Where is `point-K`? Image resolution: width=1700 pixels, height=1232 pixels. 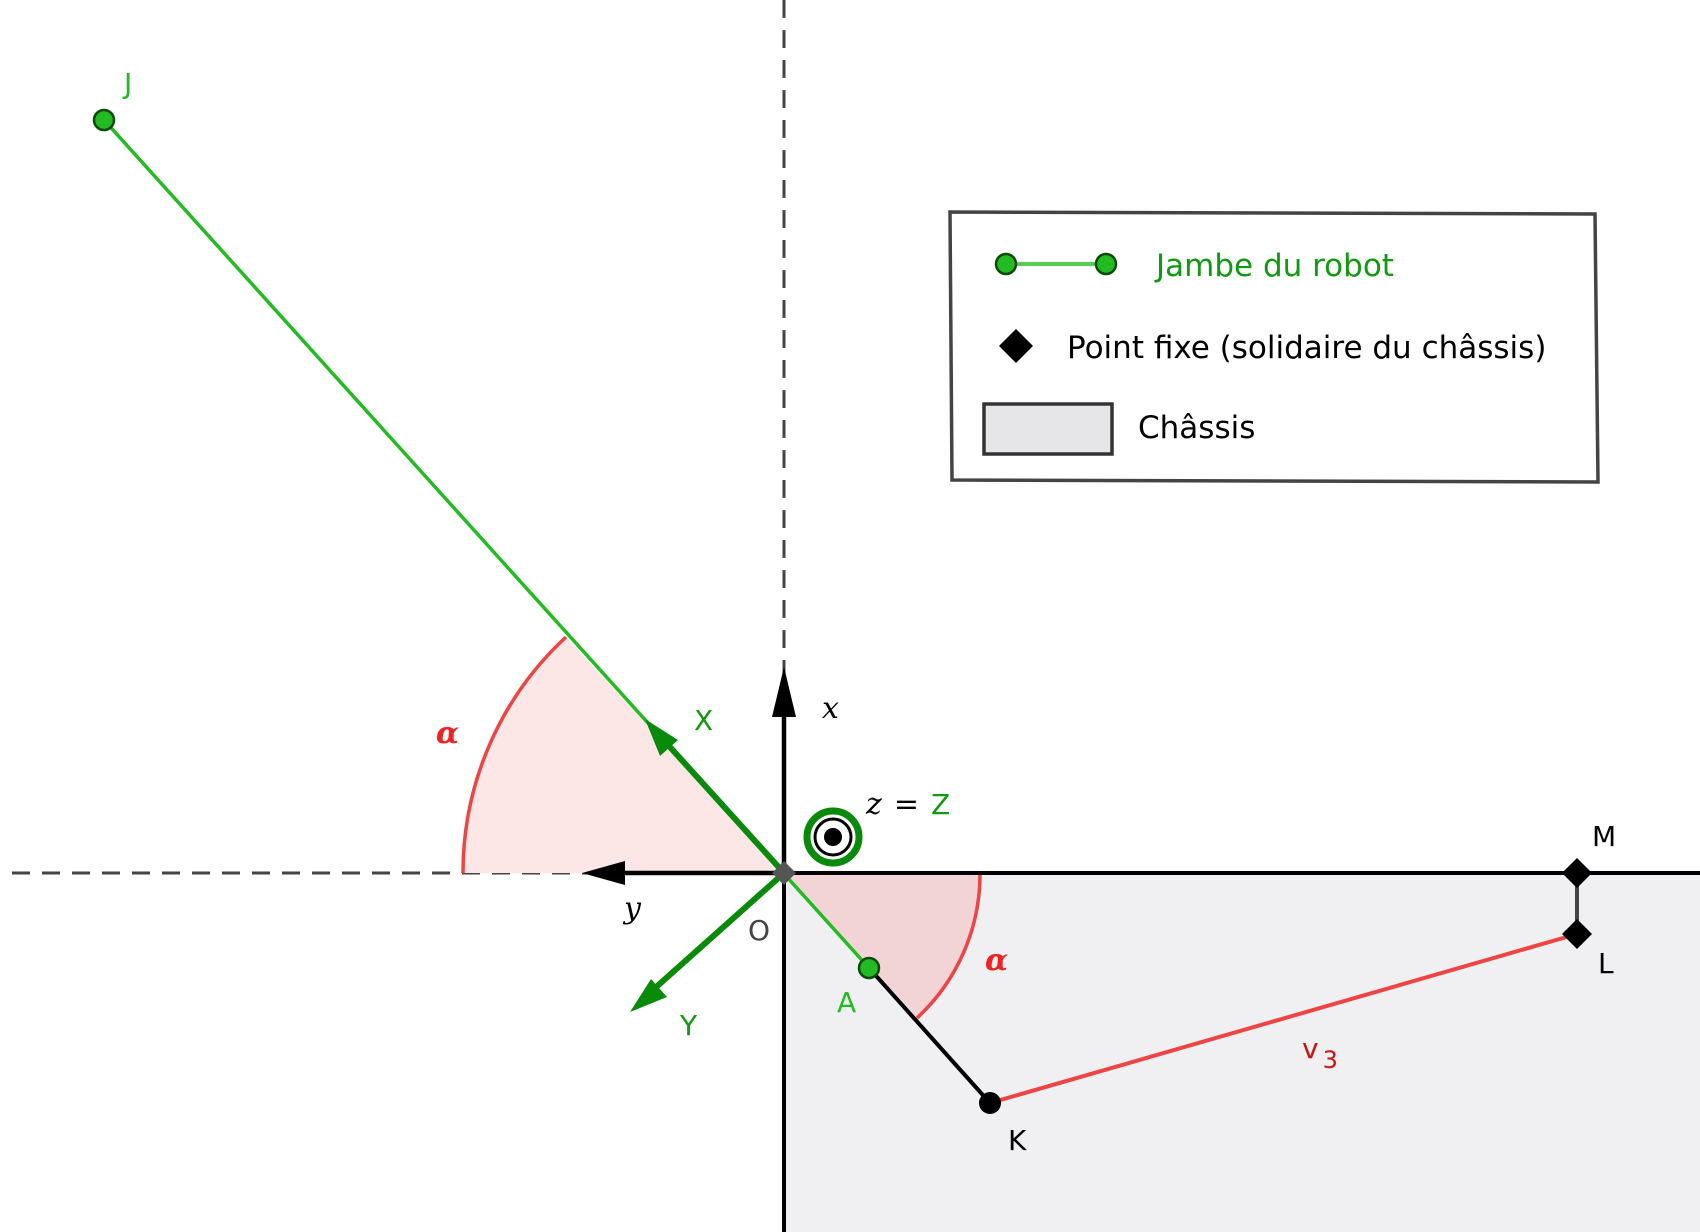 point-K is located at coordinates (990, 1103).